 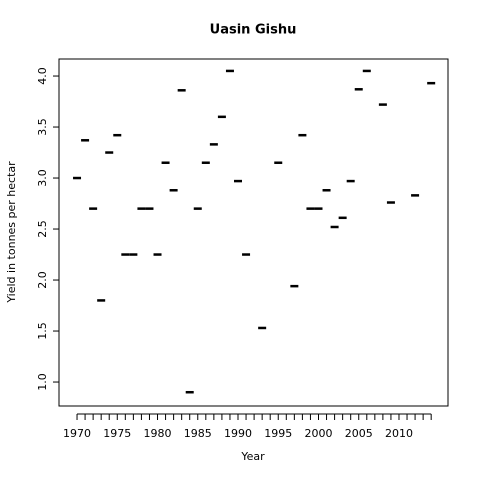 What do you see at coordinates (42, 229) in the screenshot?
I see `y-tick-label: 2.5` at bounding box center [42, 229].